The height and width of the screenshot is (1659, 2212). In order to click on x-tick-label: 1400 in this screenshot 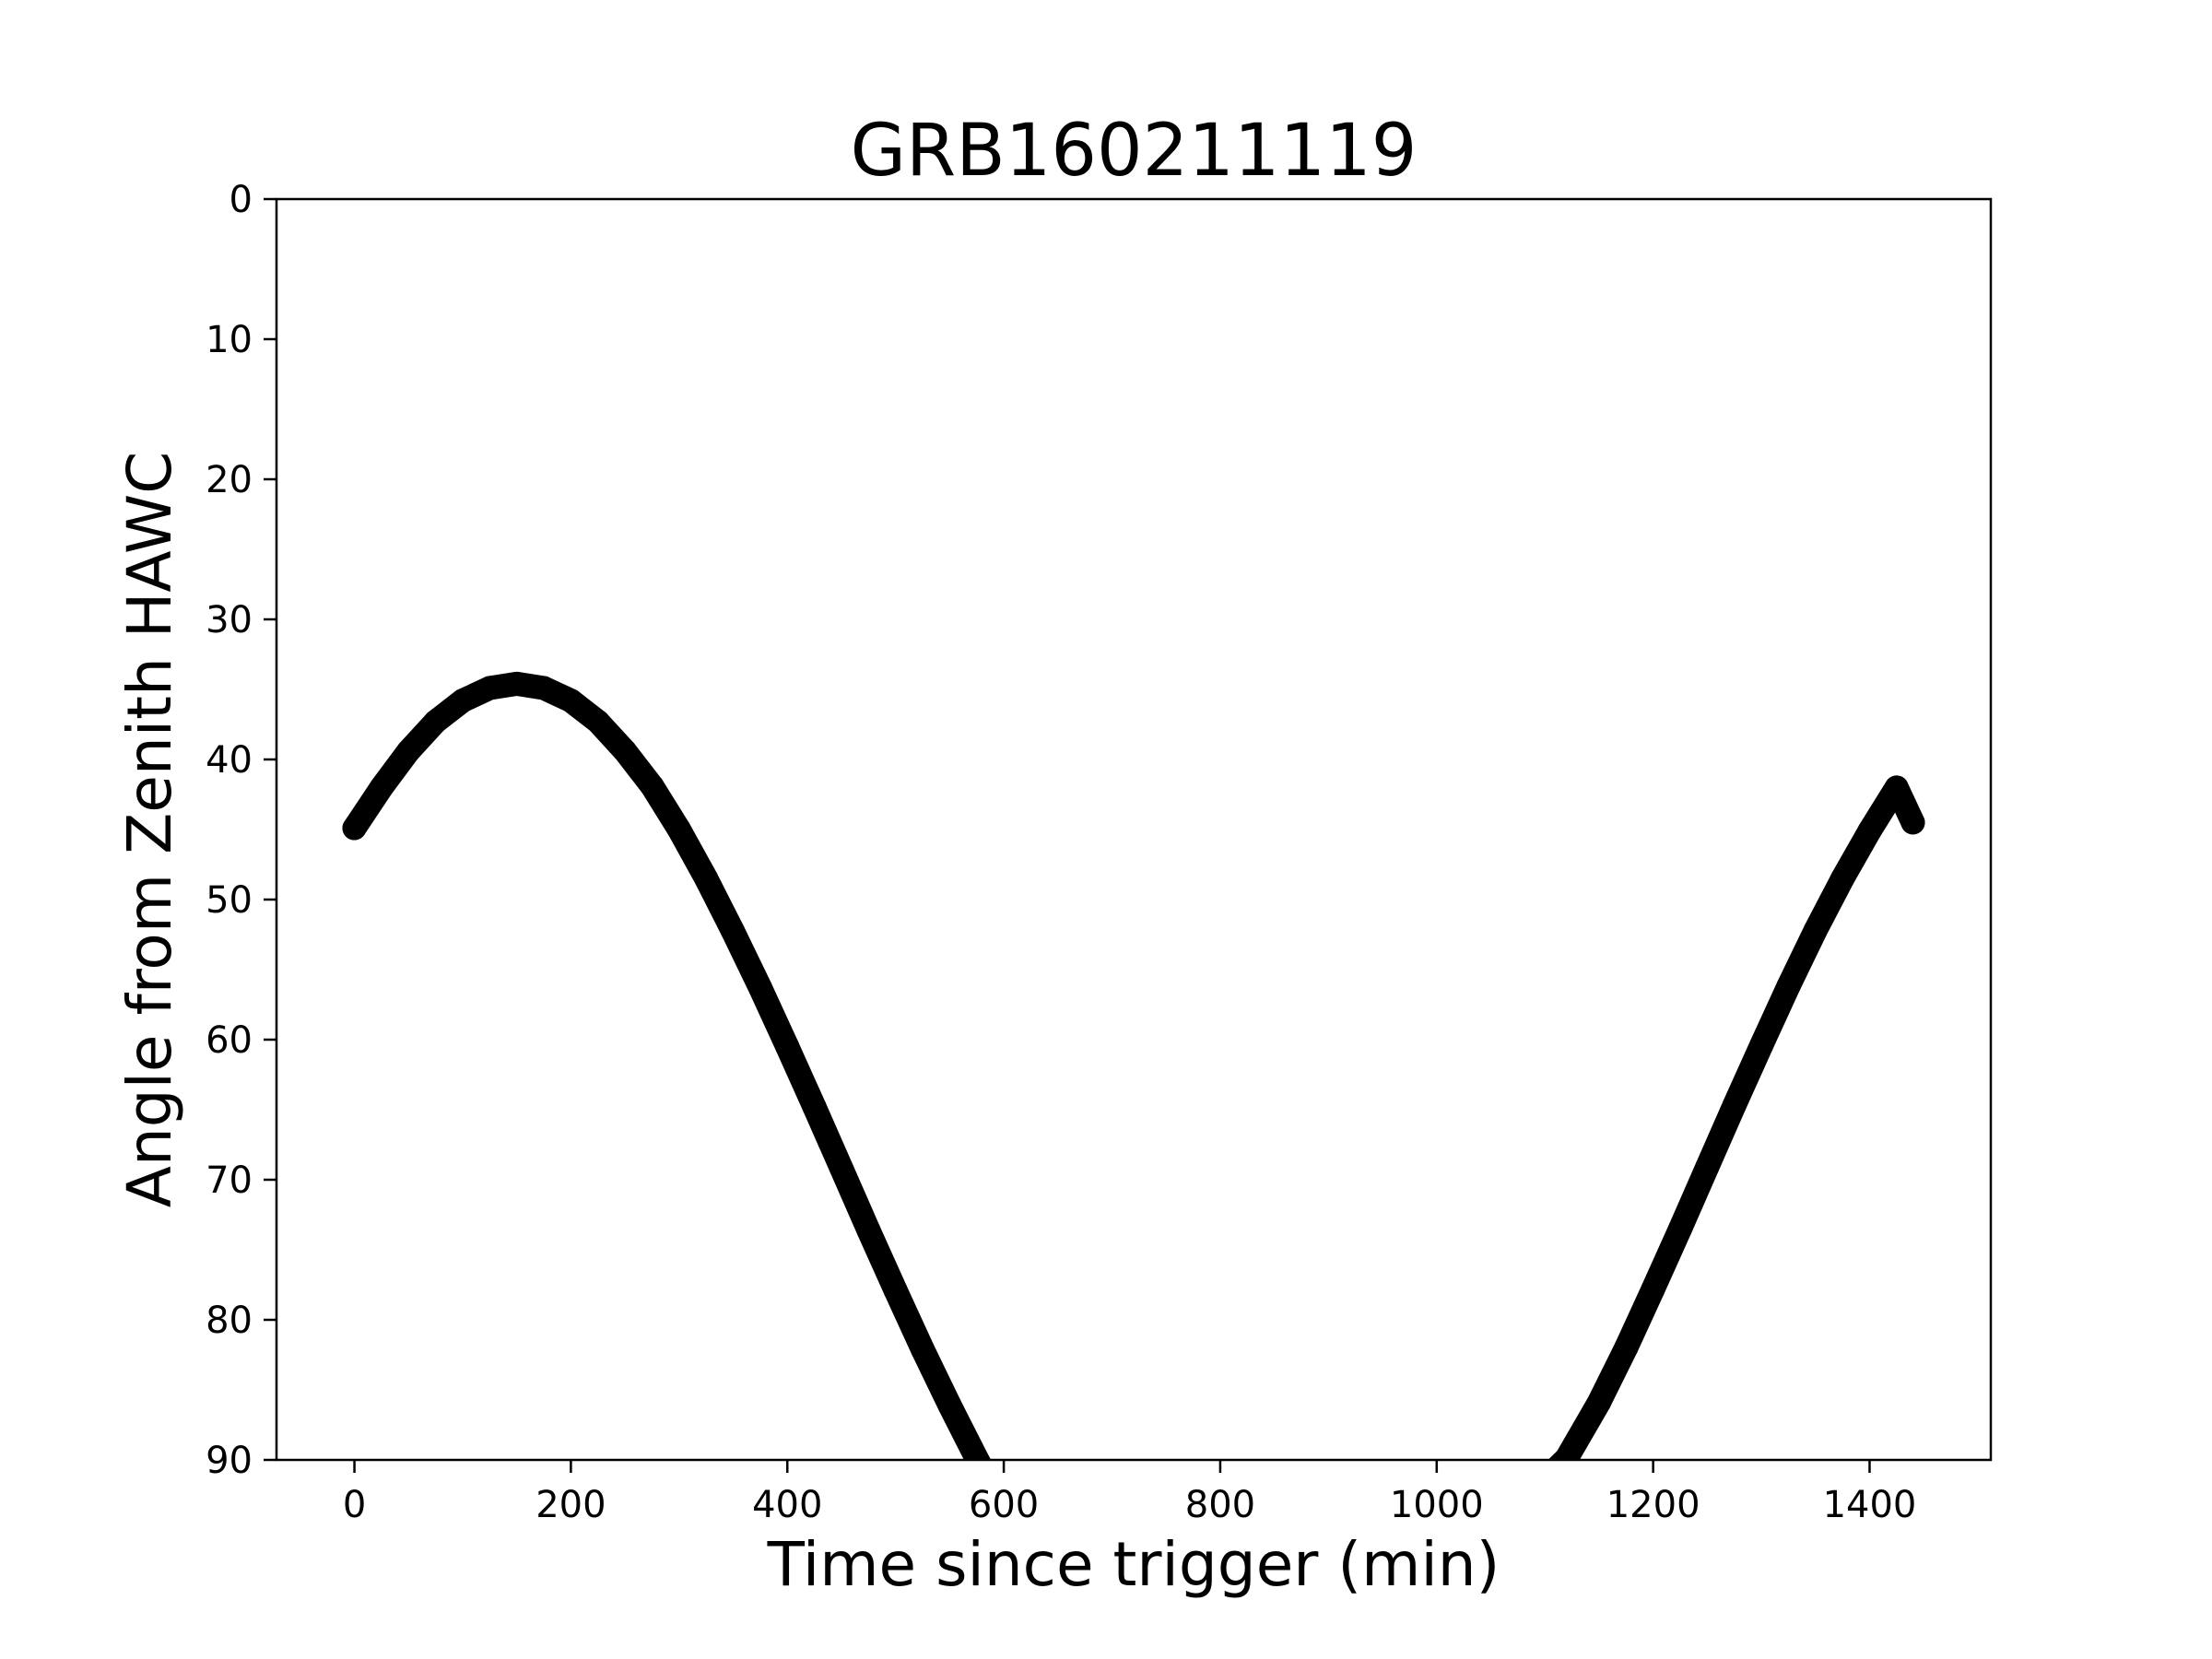, I will do `click(1870, 1505)`.